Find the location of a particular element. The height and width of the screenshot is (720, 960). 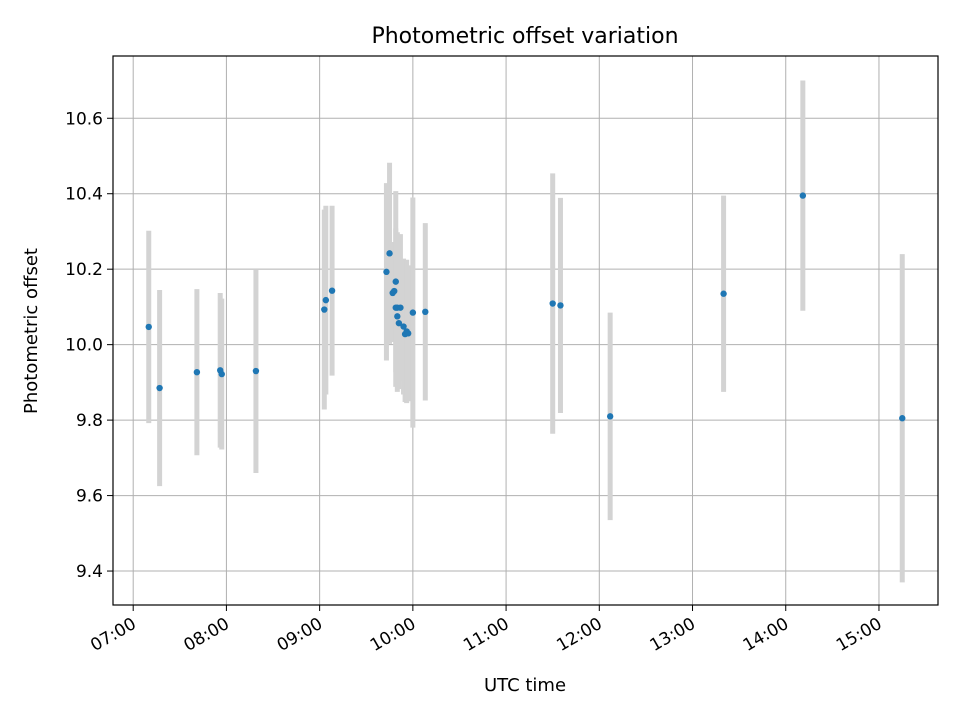

y-axis-ticks: 9.4 9.6 9.8 10.0 10.2 10.4 10.6 is located at coordinates (89, 345).